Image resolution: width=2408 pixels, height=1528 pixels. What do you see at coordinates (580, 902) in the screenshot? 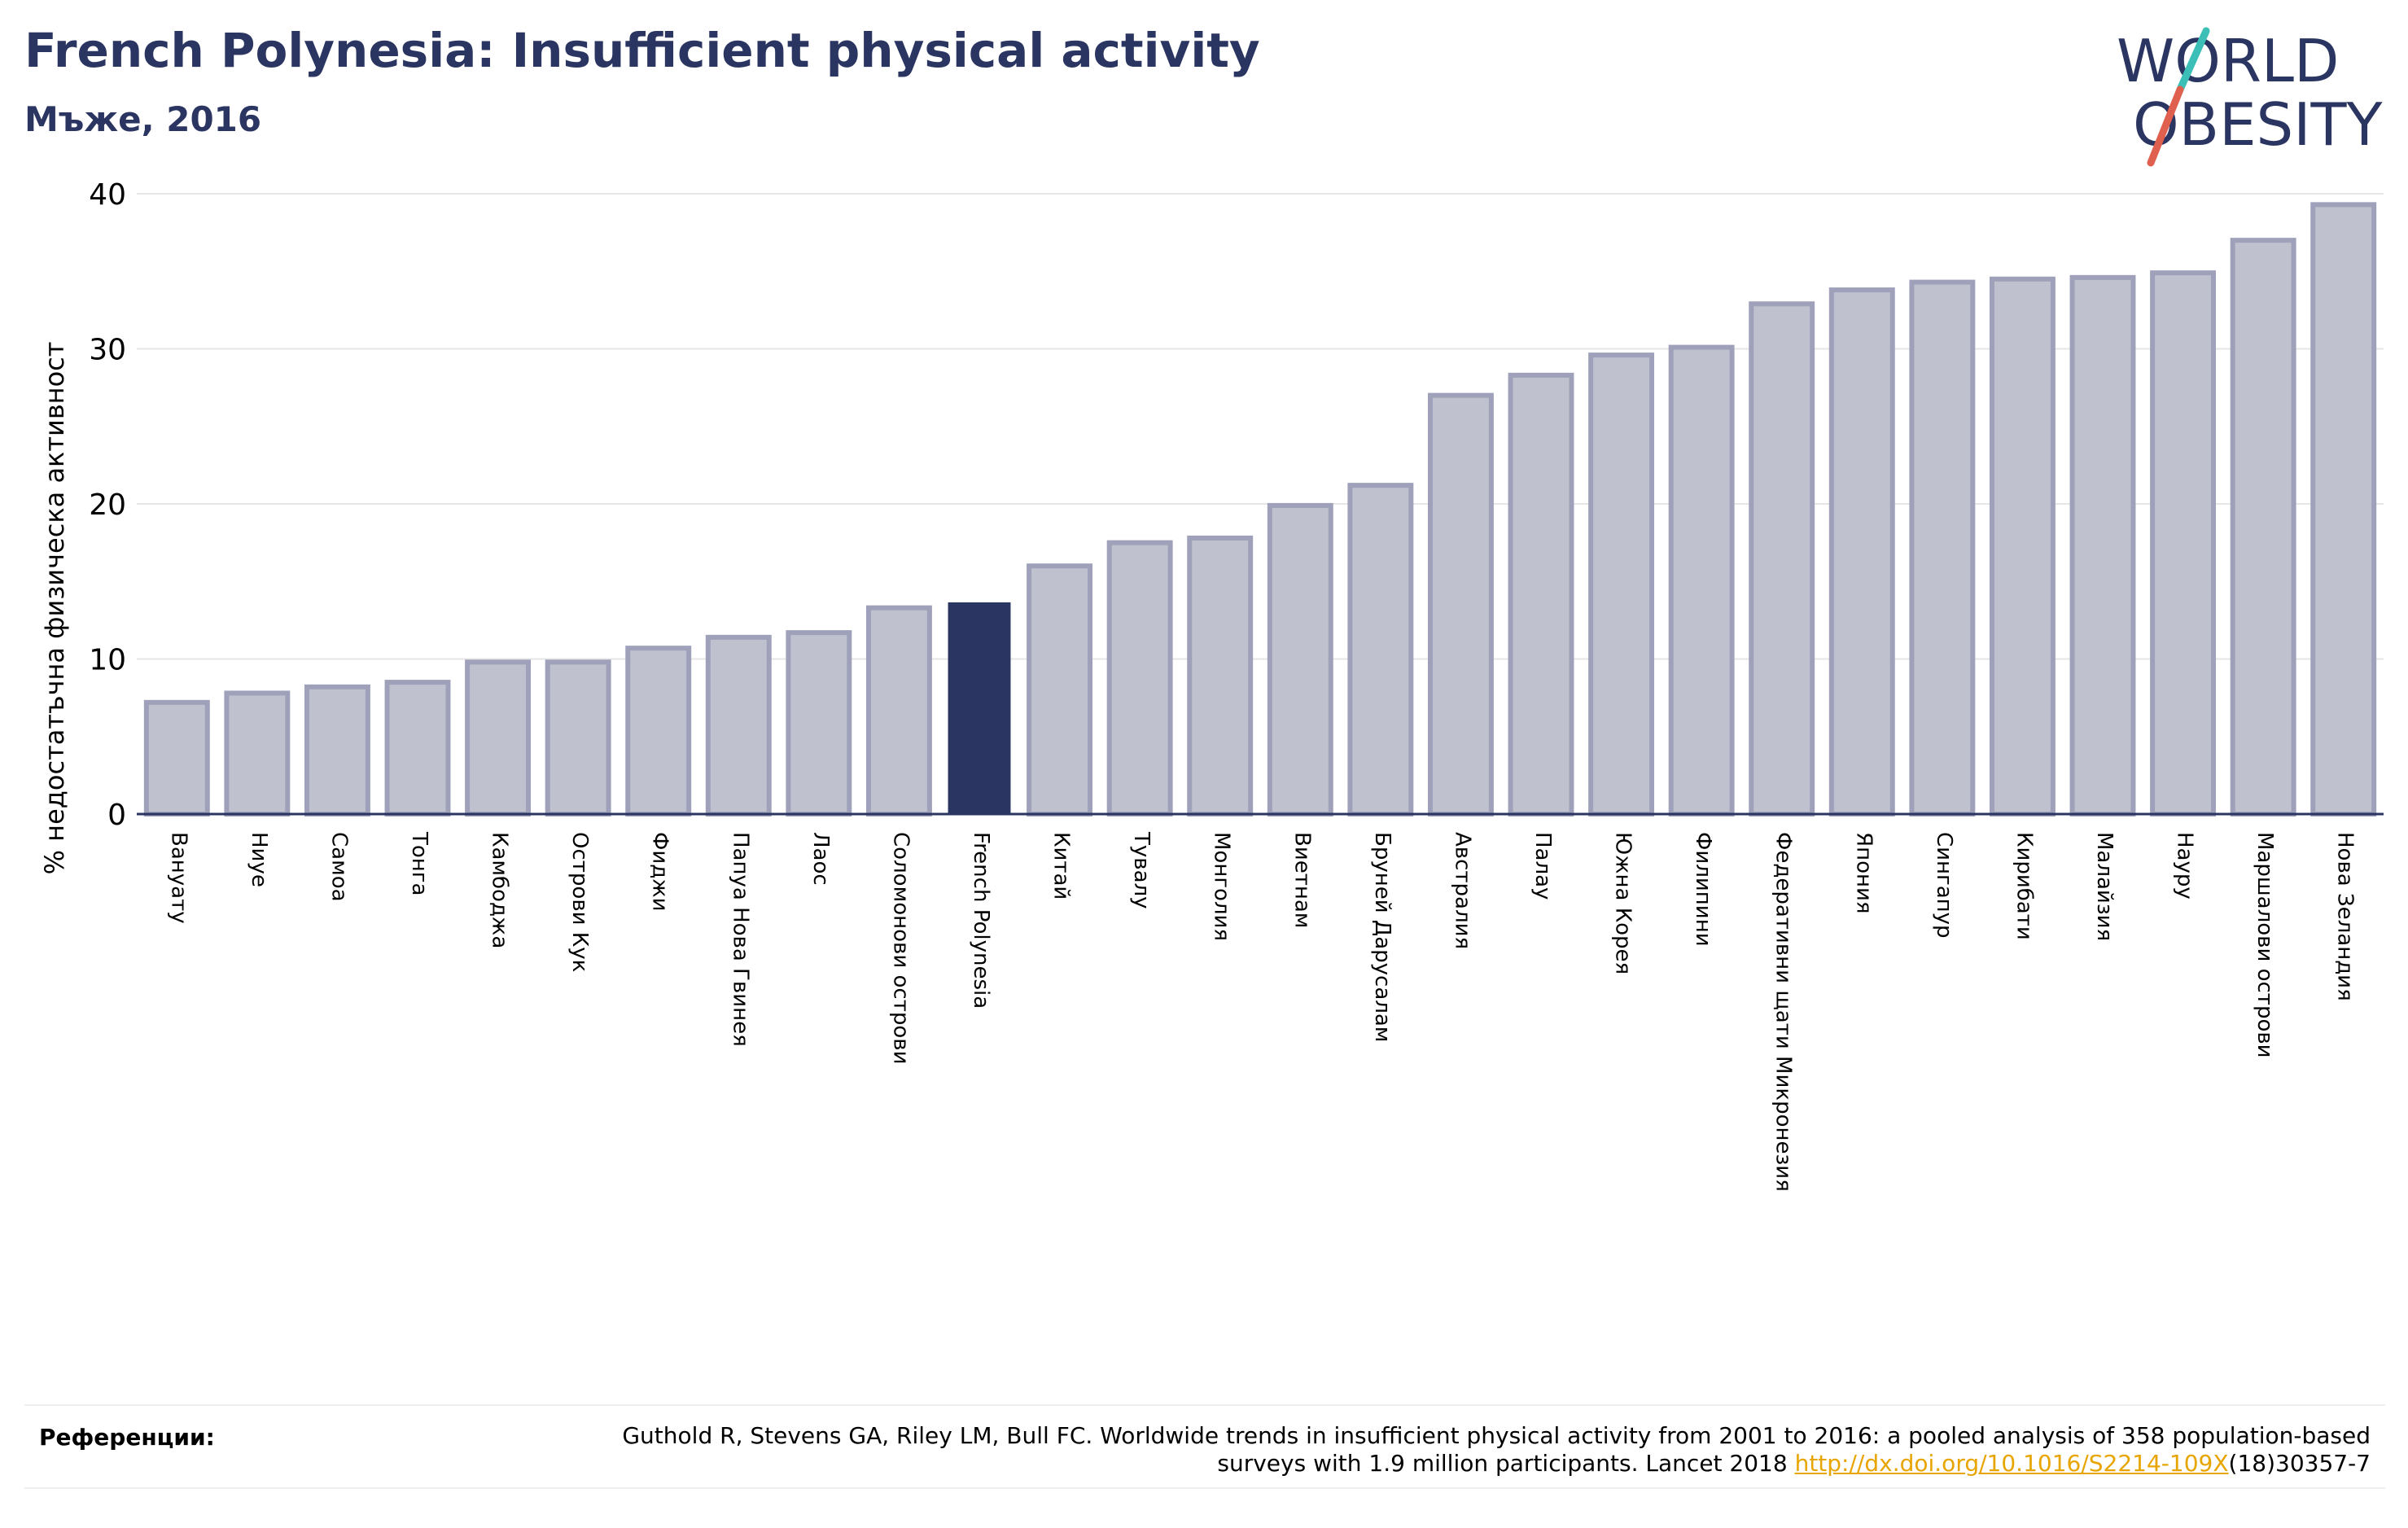
I see `x-category-label: Острови Кук` at bounding box center [580, 902].